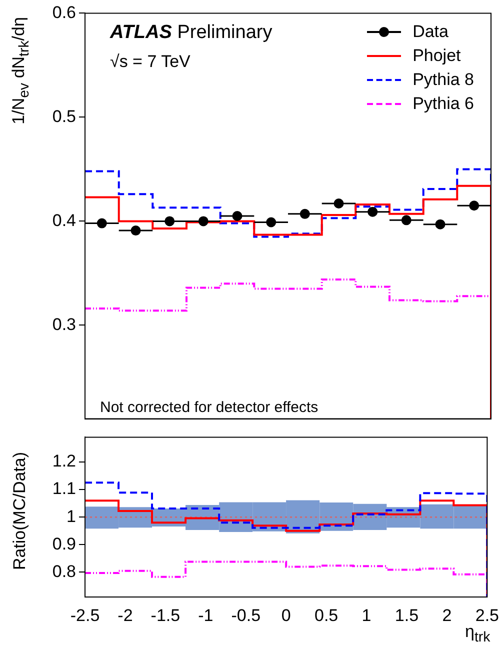  What do you see at coordinates (477, 634) in the screenshot?
I see `x-axis-title: η$_{trk}$` at bounding box center [477, 634].